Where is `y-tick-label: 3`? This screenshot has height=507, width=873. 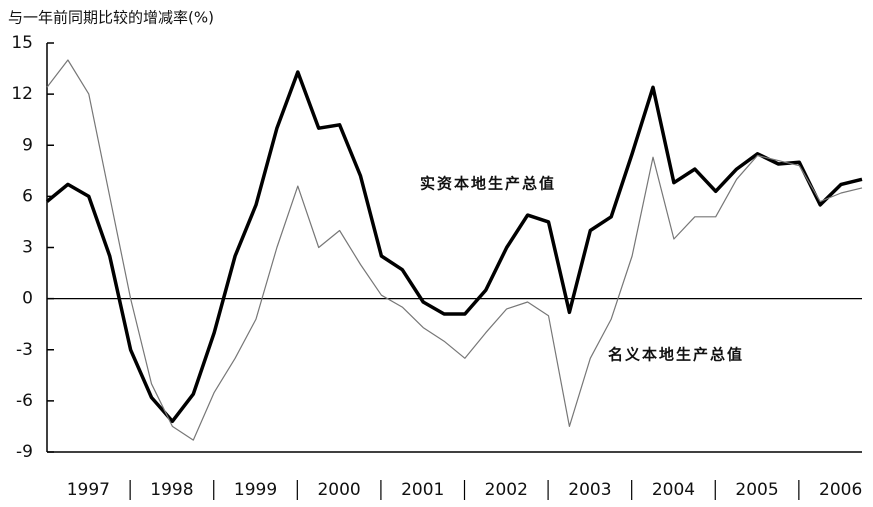
y-tick-label: 3 is located at coordinates (27, 248).